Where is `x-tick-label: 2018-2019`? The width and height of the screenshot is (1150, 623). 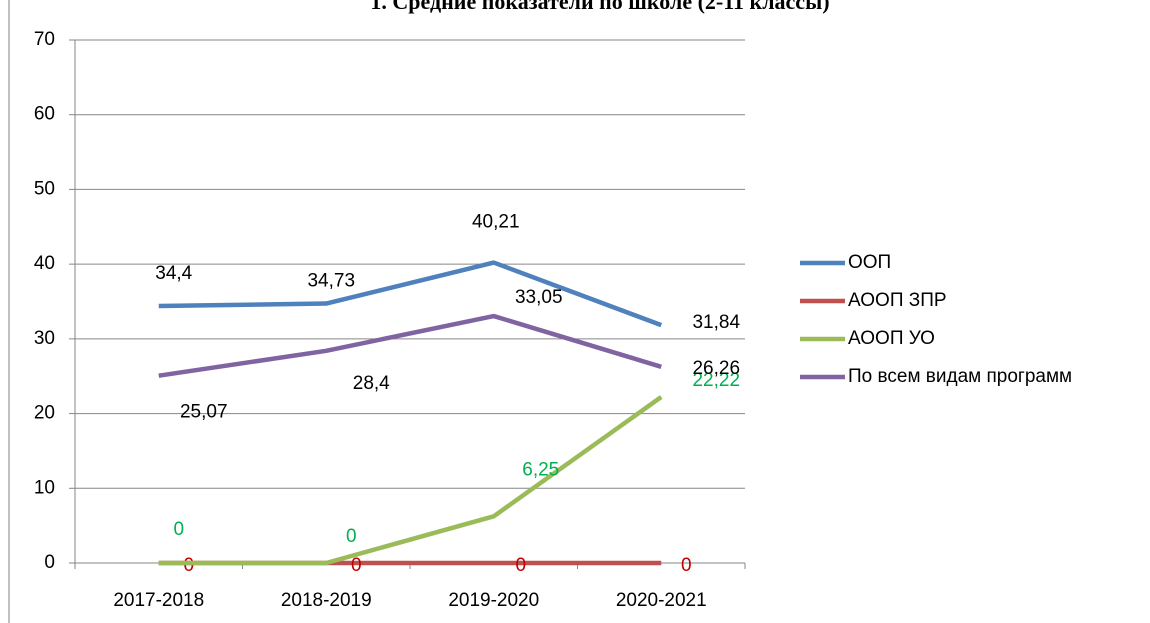 x-tick-label: 2018-2019 is located at coordinates (326, 600).